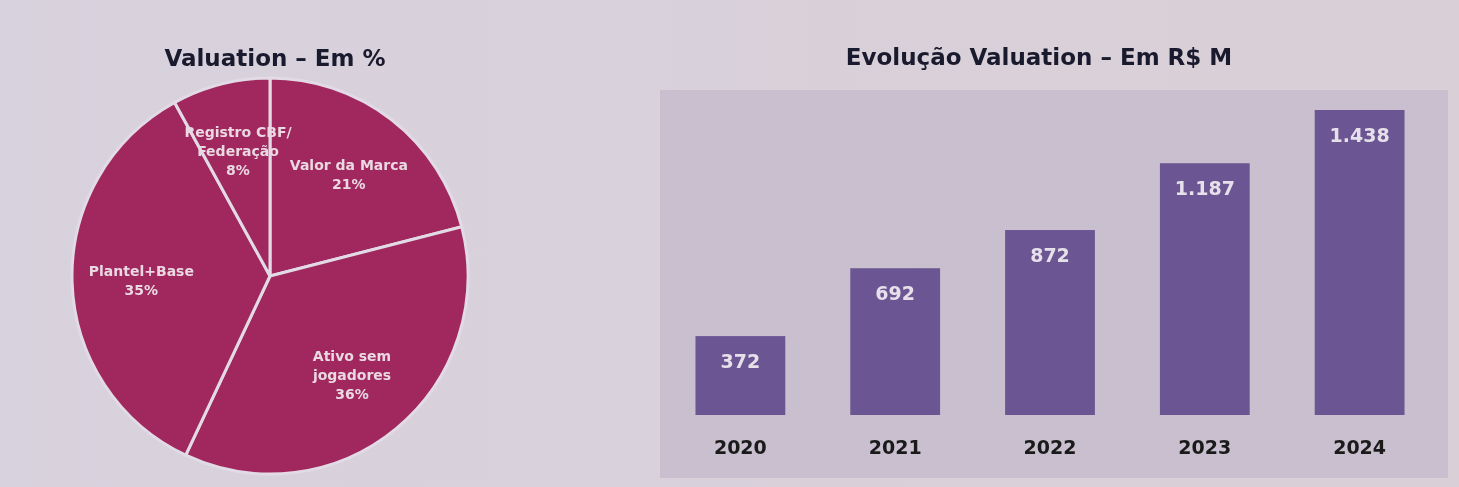 The width and height of the screenshot is (1459, 487). Describe the element at coordinates (895, 293) in the screenshot. I see `data-label: 692` at that location.